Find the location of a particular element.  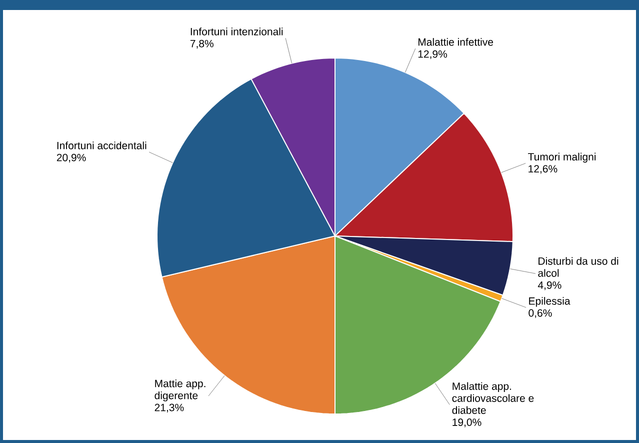

data-label: 12,6% is located at coordinates (543, 169).